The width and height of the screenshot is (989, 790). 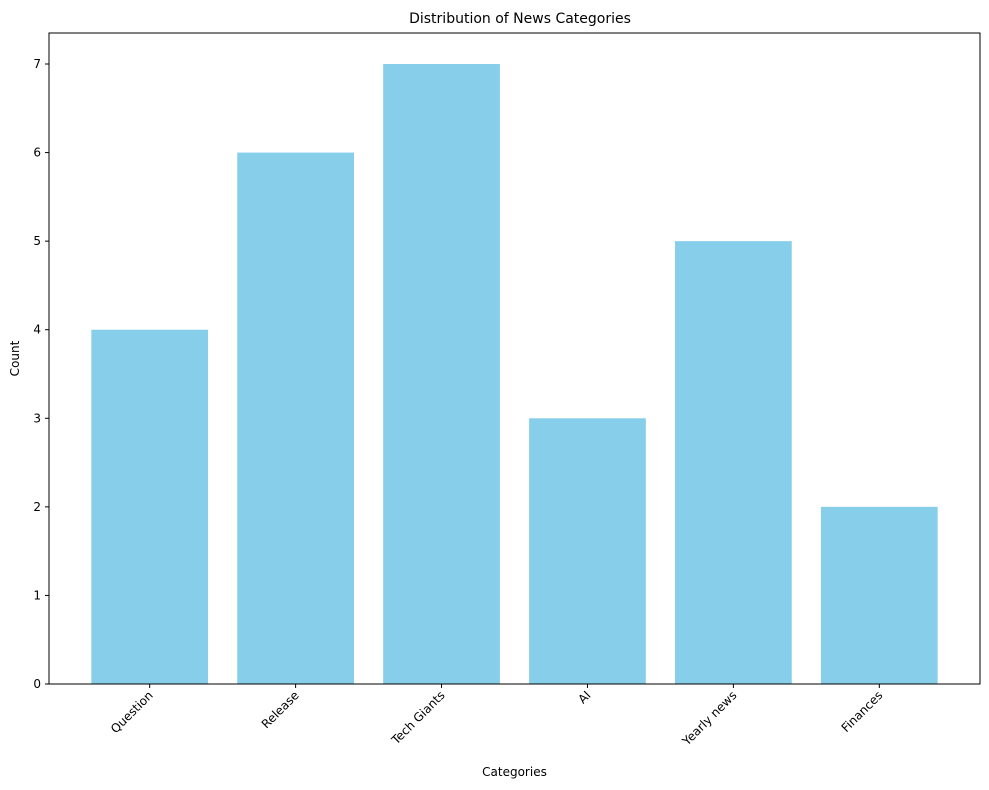 What do you see at coordinates (37, 684) in the screenshot?
I see `y-tick-label: 0` at bounding box center [37, 684].